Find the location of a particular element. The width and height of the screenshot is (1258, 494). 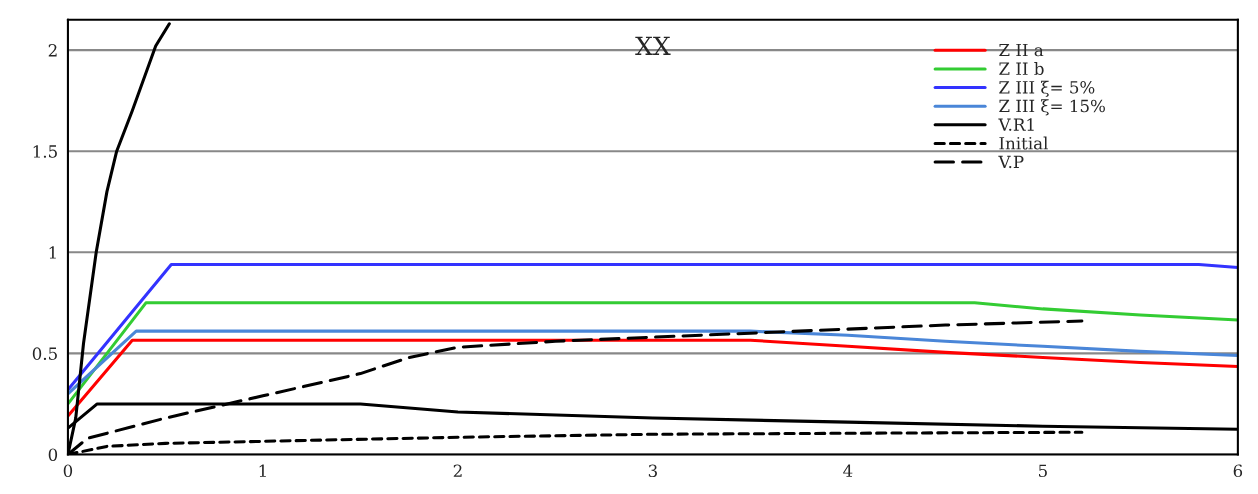

line-series is located at coordinates (652, 362).